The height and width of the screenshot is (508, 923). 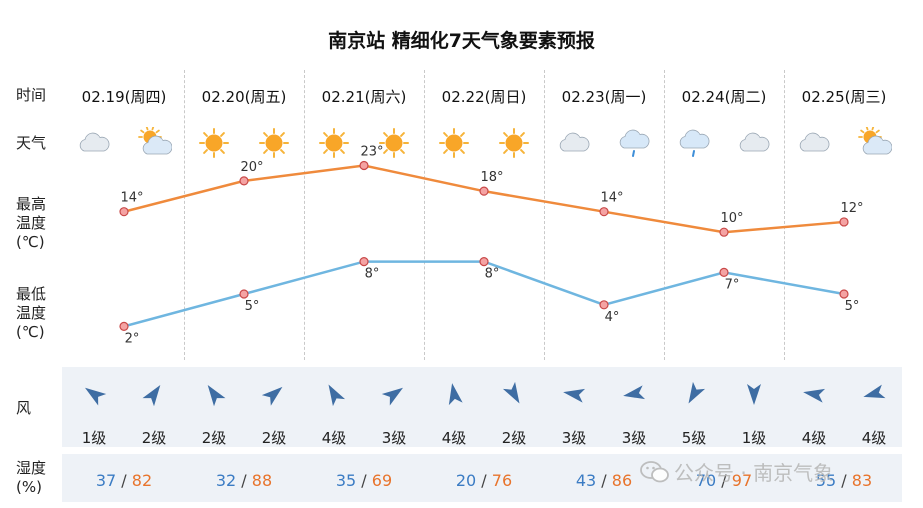 What do you see at coordinates (724, 97) in the screenshot?
I see `date-label: 02.24(周二)` at bounding box center [724, 97].